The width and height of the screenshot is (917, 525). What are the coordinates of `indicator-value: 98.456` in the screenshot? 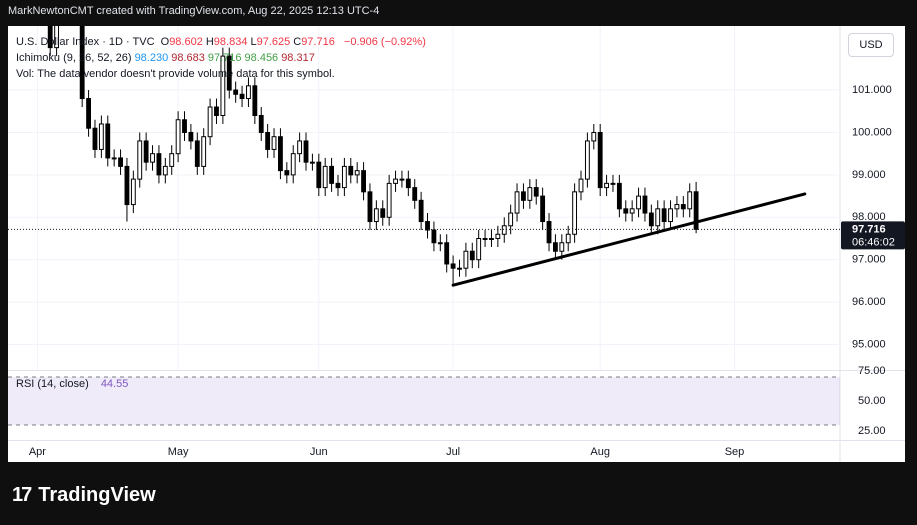 It's located at (261, 58).